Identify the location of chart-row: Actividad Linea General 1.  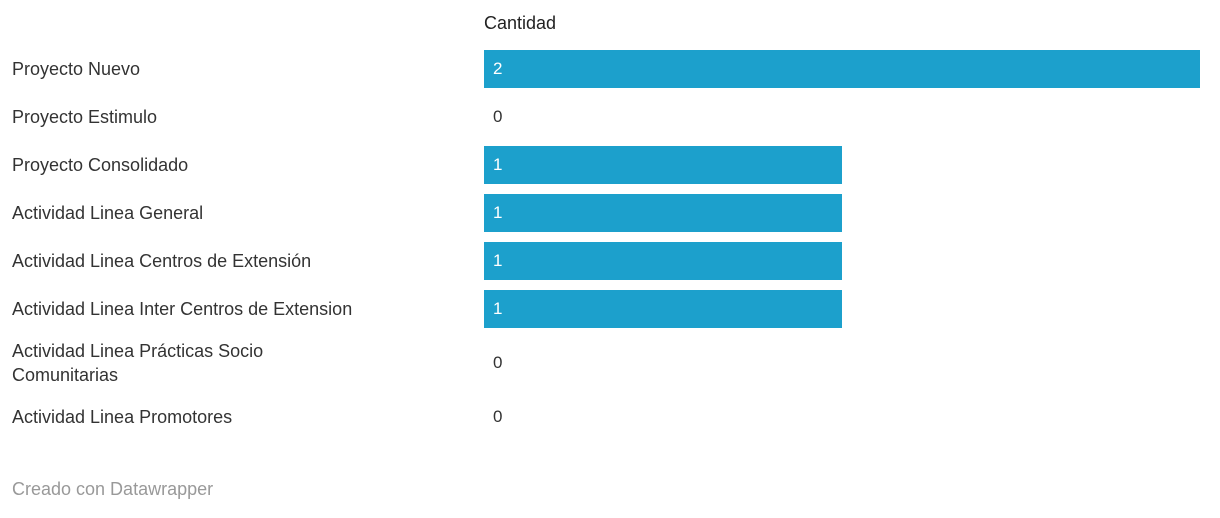
(606, 213).